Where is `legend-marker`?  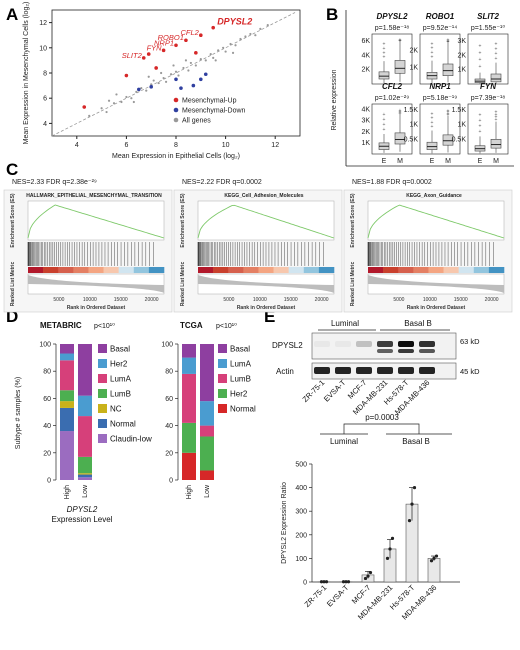 legend-marker is located at coordinates (176, 110).